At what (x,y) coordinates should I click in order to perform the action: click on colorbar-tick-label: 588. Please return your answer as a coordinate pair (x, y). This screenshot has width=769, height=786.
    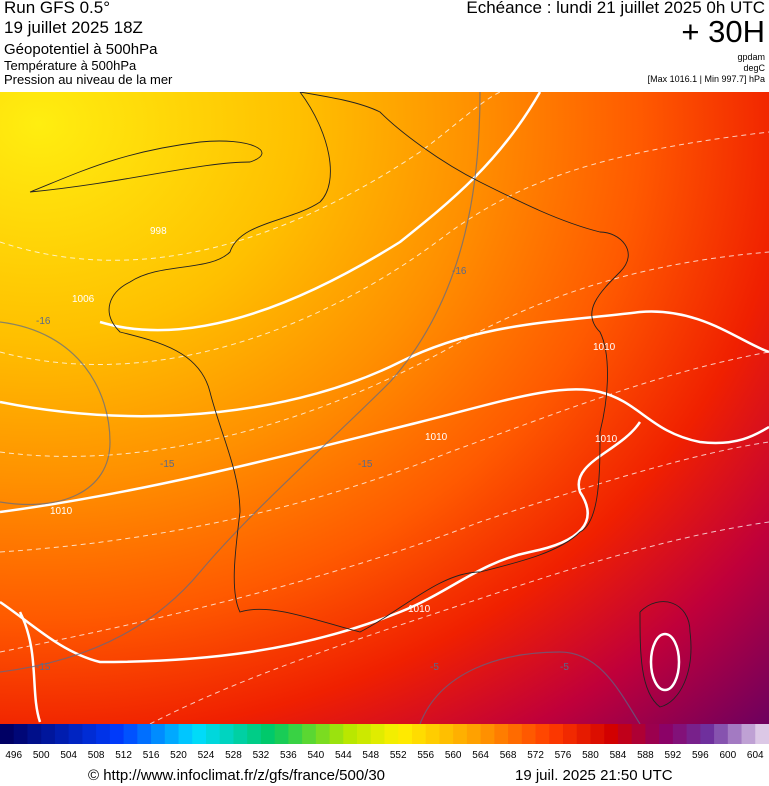
    Looking at the image, I should click on (645, 755).